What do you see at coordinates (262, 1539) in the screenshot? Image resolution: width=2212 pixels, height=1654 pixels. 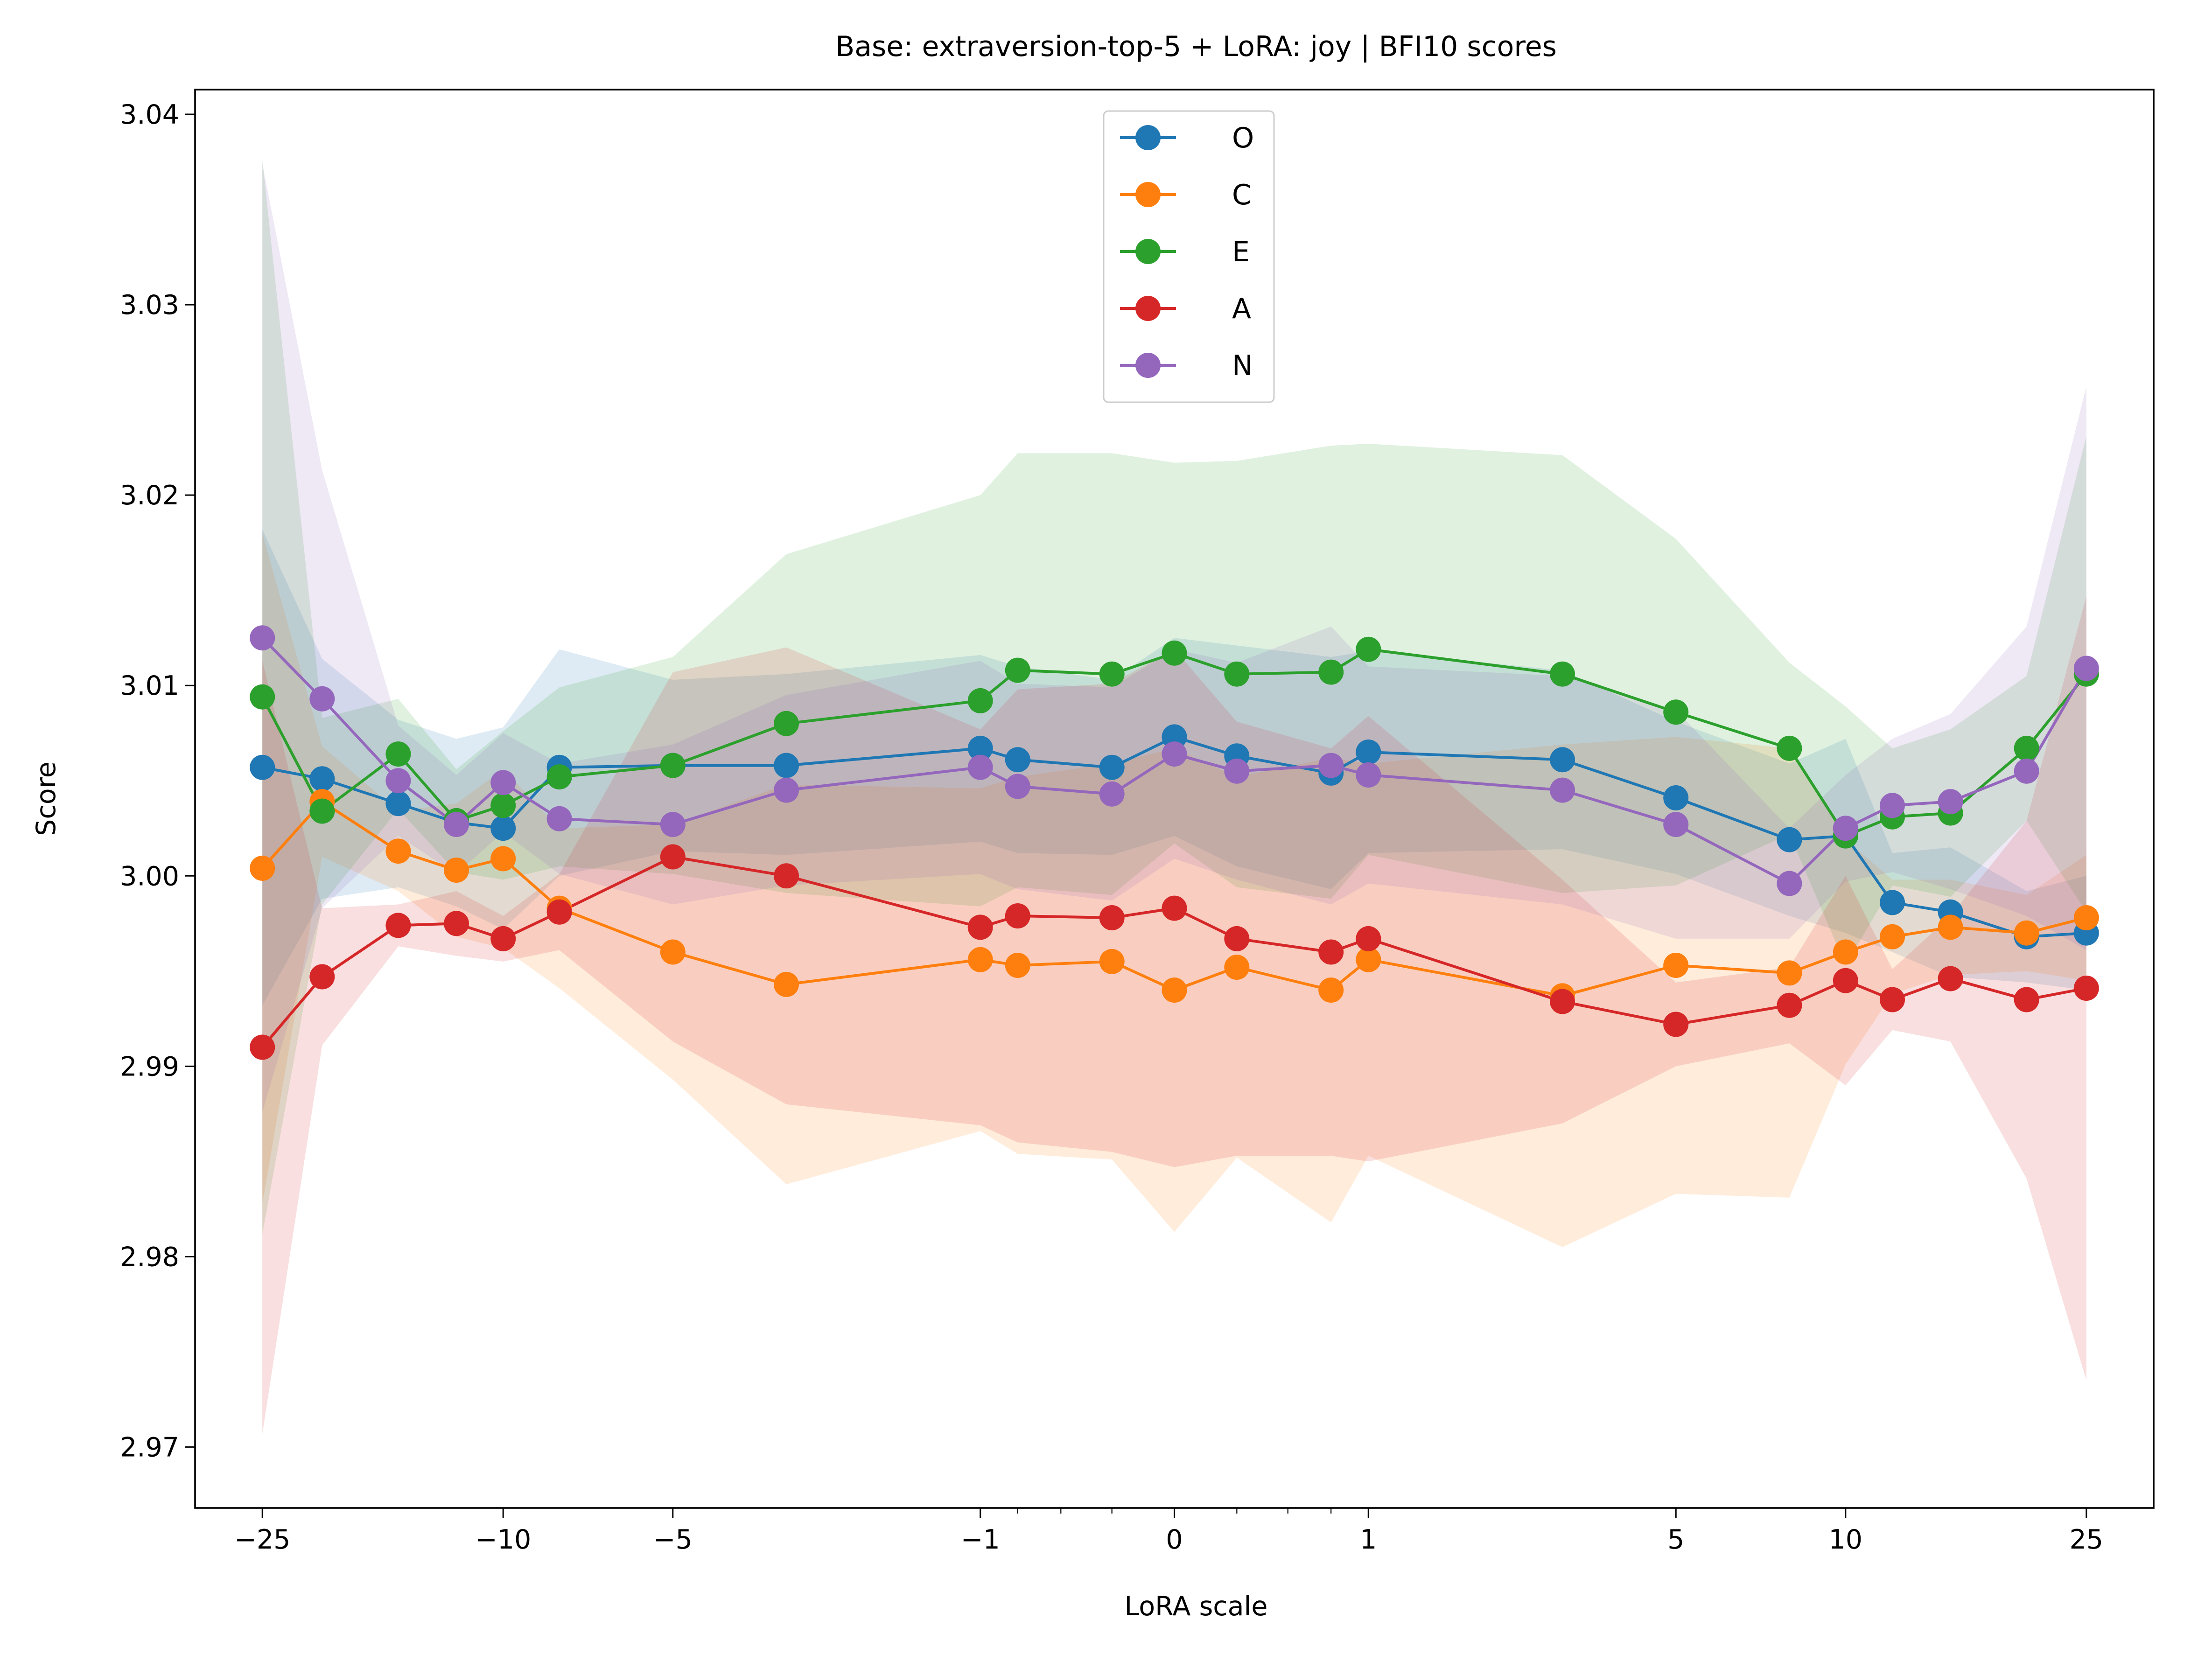 I see `x-tick-label: −25` at bounding box center [262, 1539].